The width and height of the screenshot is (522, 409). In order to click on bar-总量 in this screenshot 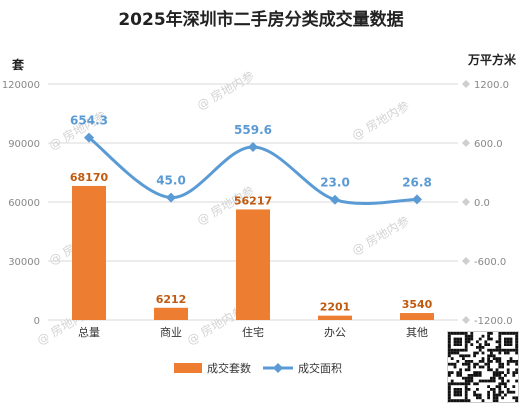, I will do `click(89, 252)`.